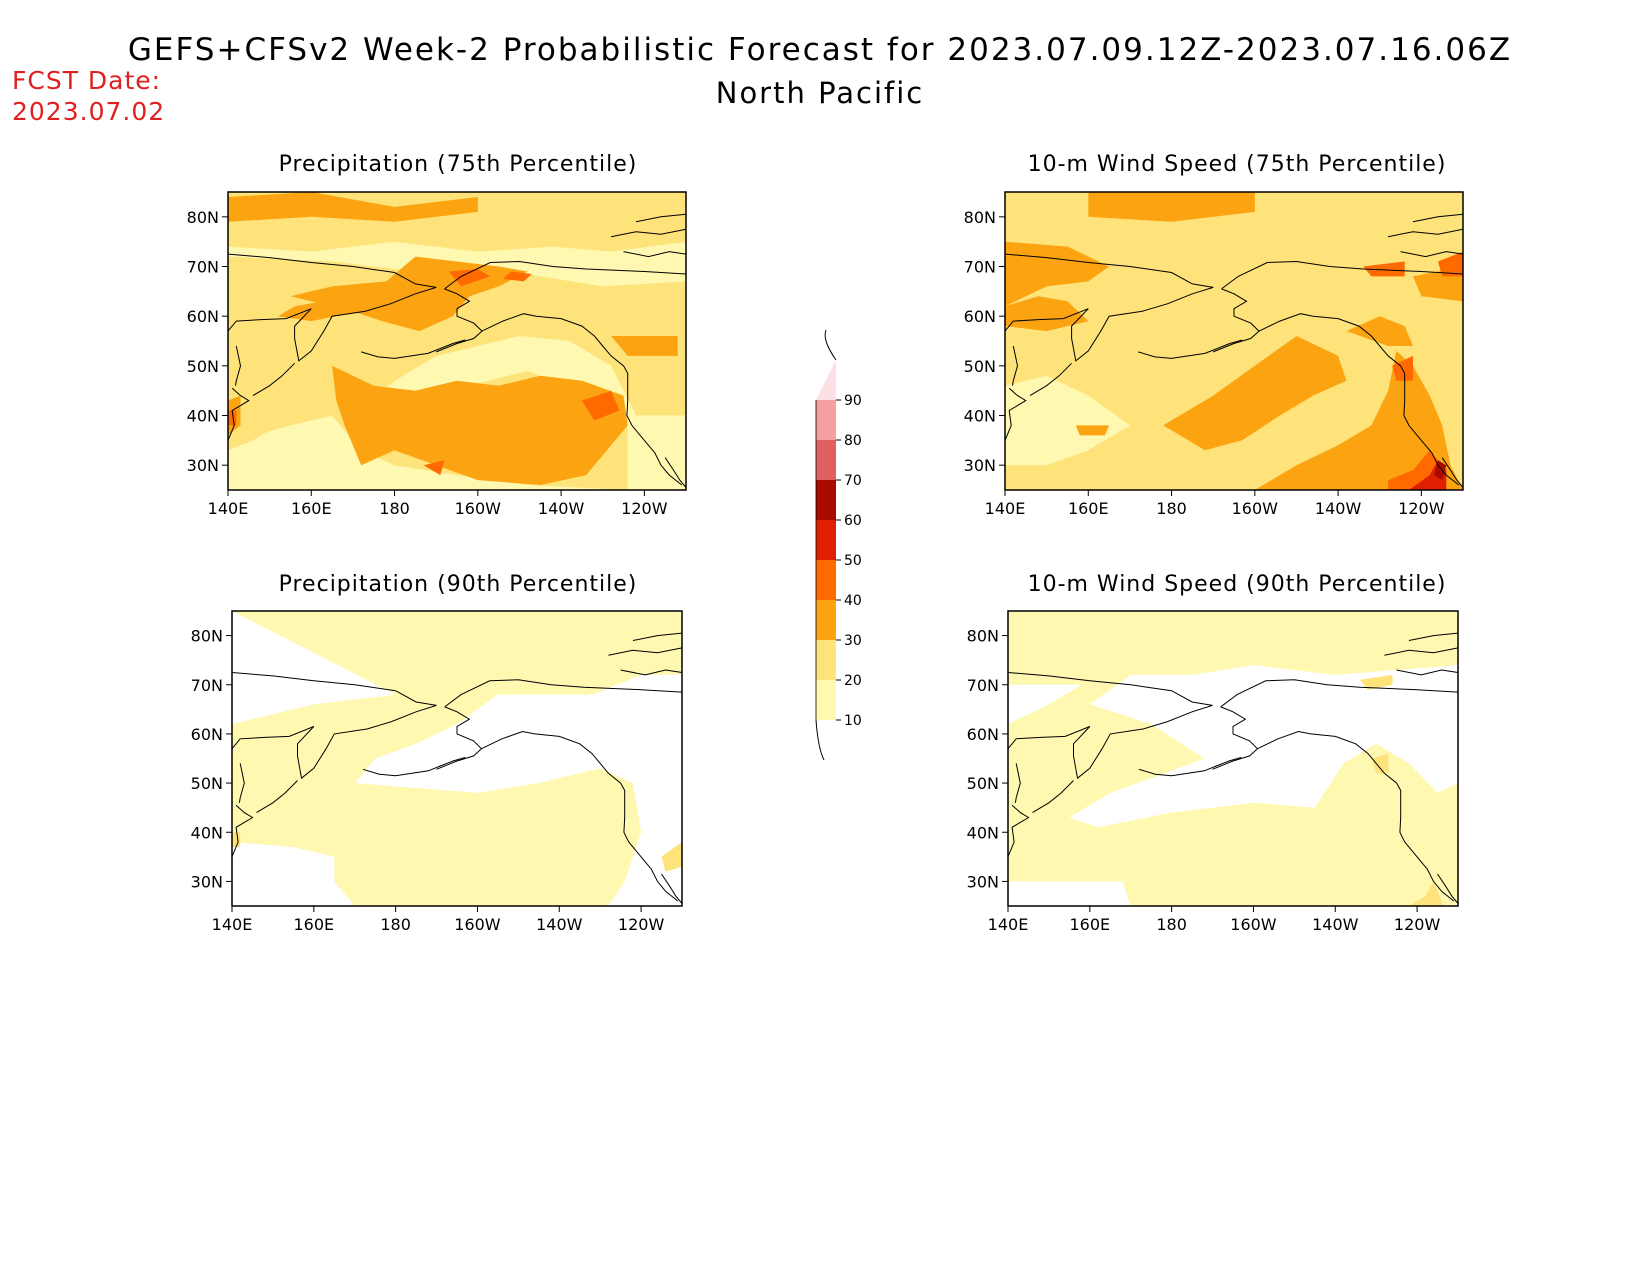 This screenshot has width=1650, height=1275. What do you see at coordinates (820, 740) in the screenshot?
I see `colorbar-cap-bottom` at bounding box center [820, 740].